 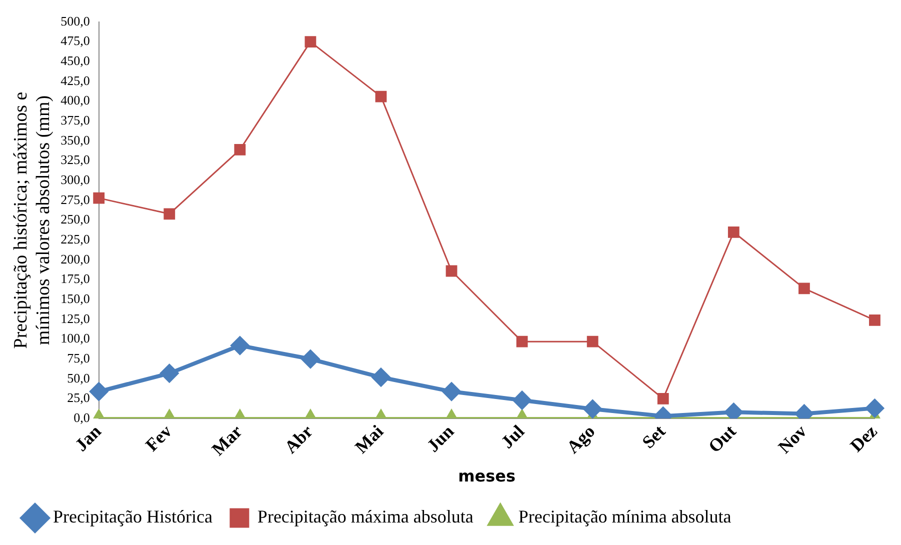 I want to click on y-tick-label: 400,0, so click(x=75, y=100).